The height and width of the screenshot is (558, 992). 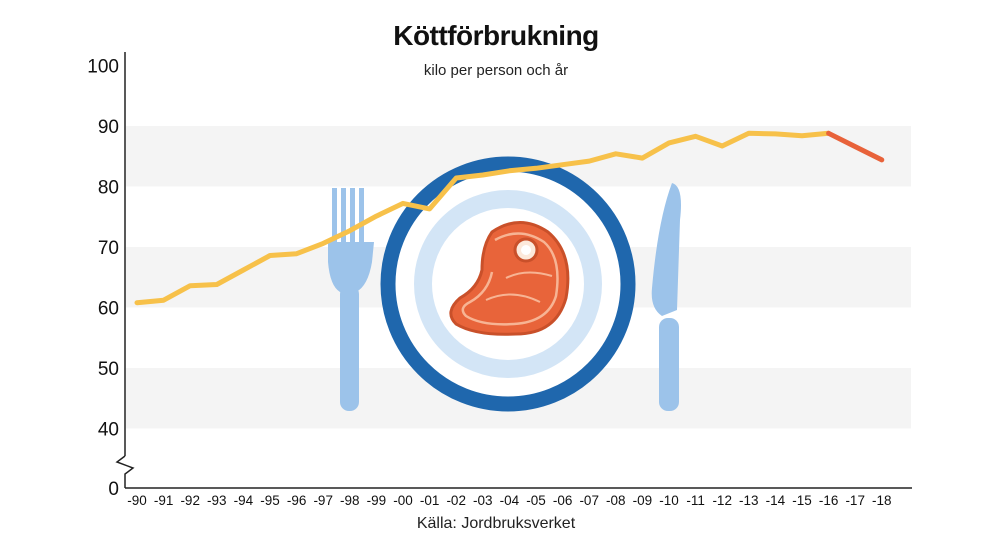 What do you see at coordinates (270, 500) in the screenshot?
I see `x-tick-label: -95` at bounding box center [270, 500].